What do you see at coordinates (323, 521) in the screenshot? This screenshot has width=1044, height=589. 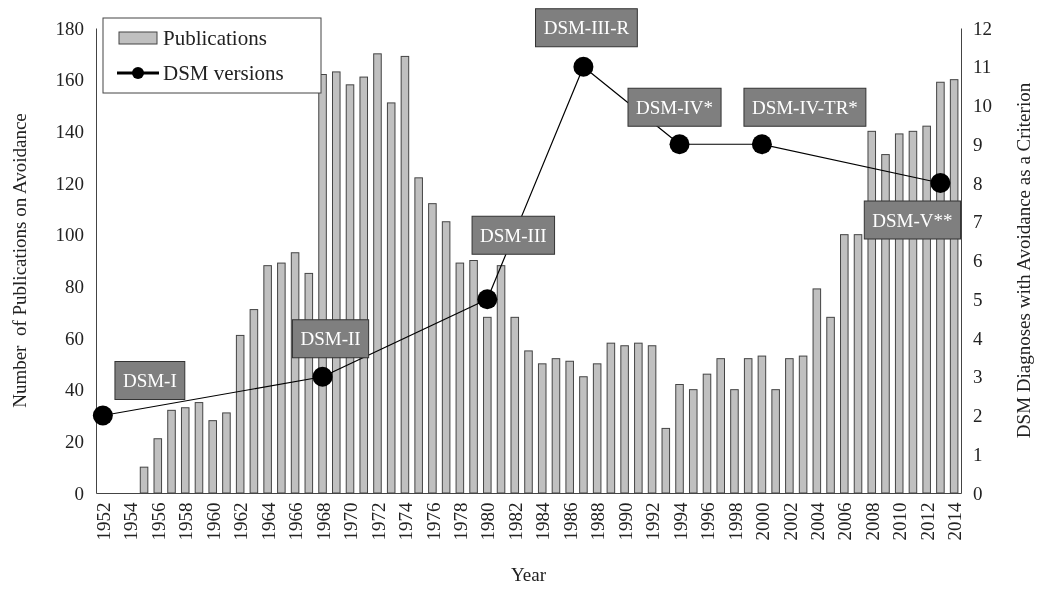 I see `x-tick-label: 1968` at bounding box center [323, 521].